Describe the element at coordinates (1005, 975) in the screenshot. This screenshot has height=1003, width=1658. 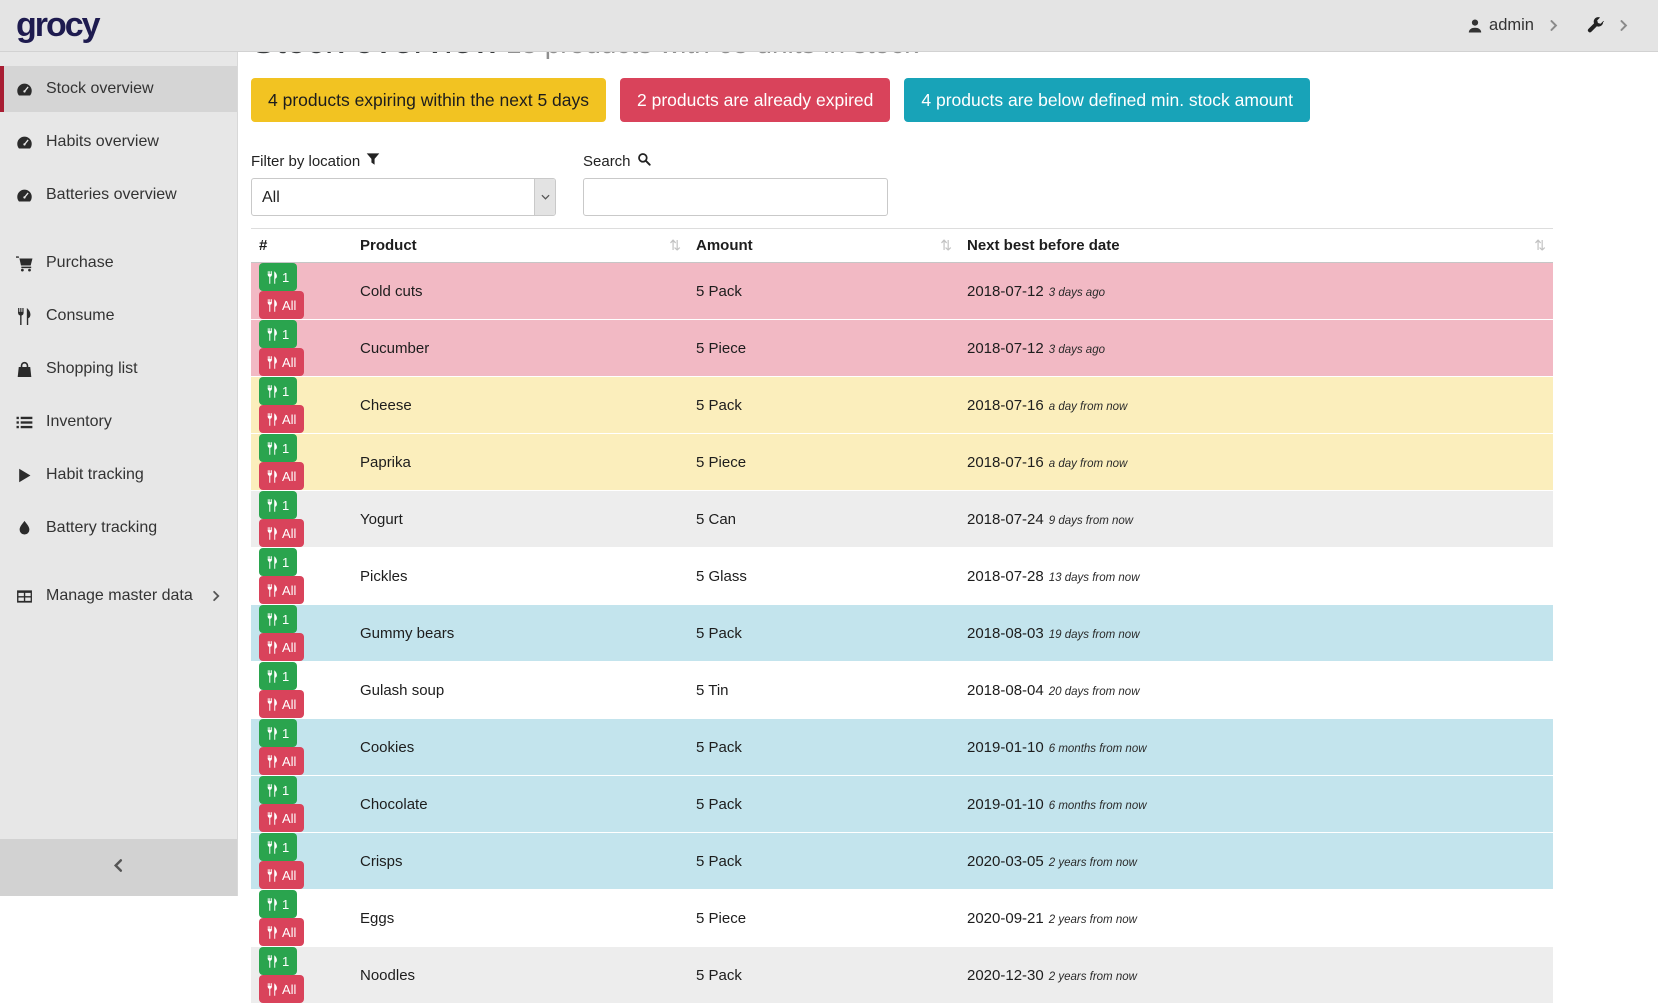
I see `best-before-date: 2020-12-30` at that location.